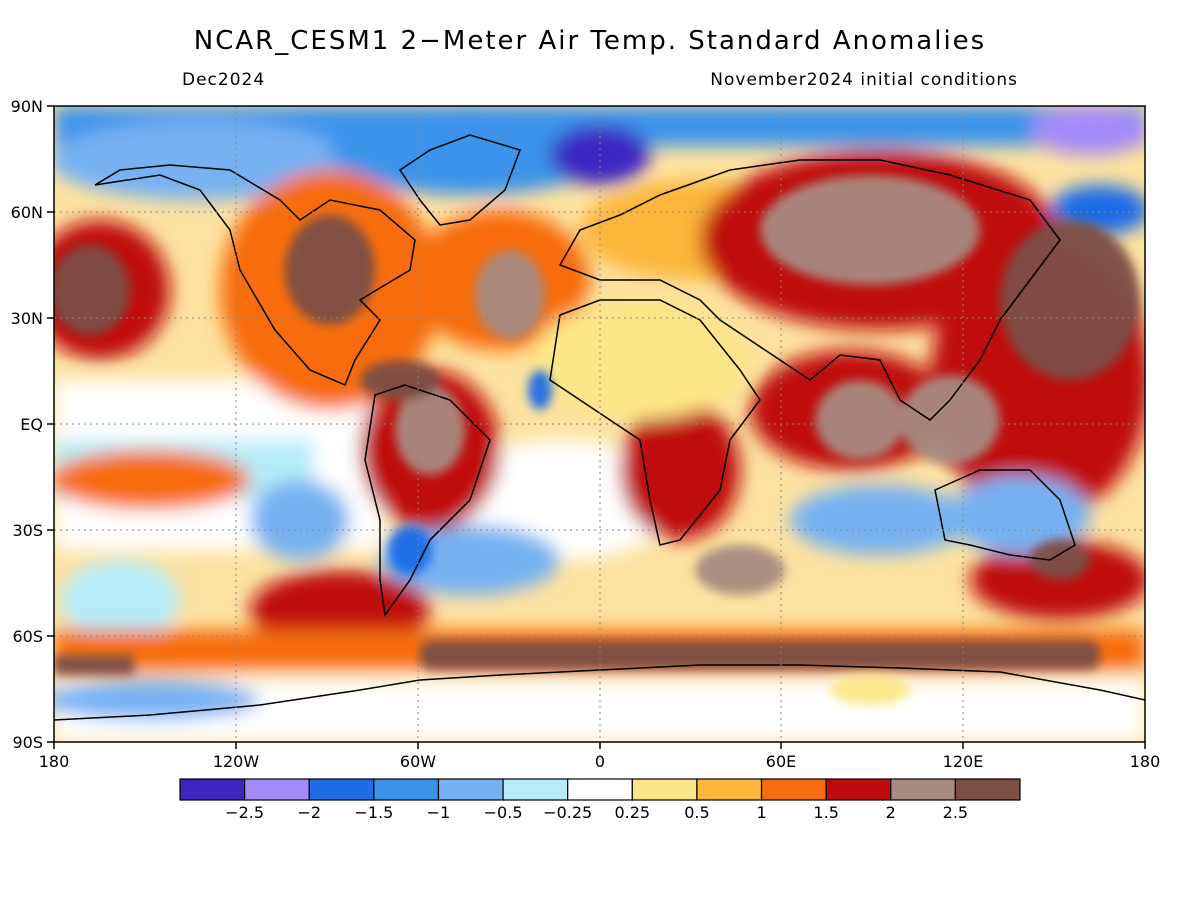  I want to click on colorbar-tick-label: −1.5, so click(373, 812).